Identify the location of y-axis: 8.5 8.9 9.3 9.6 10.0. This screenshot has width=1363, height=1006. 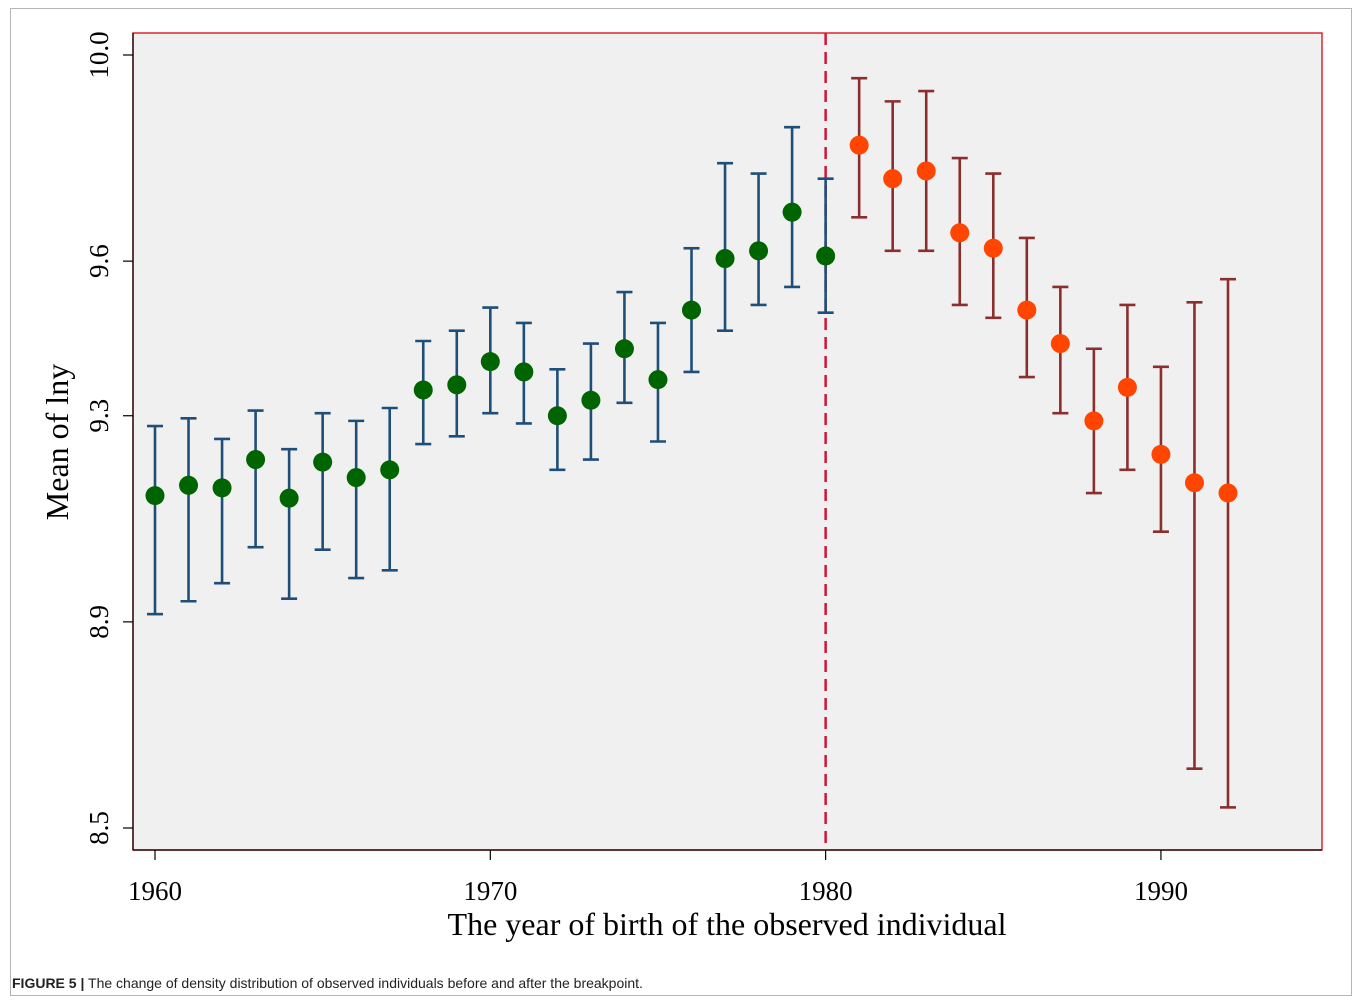
(109, 440).